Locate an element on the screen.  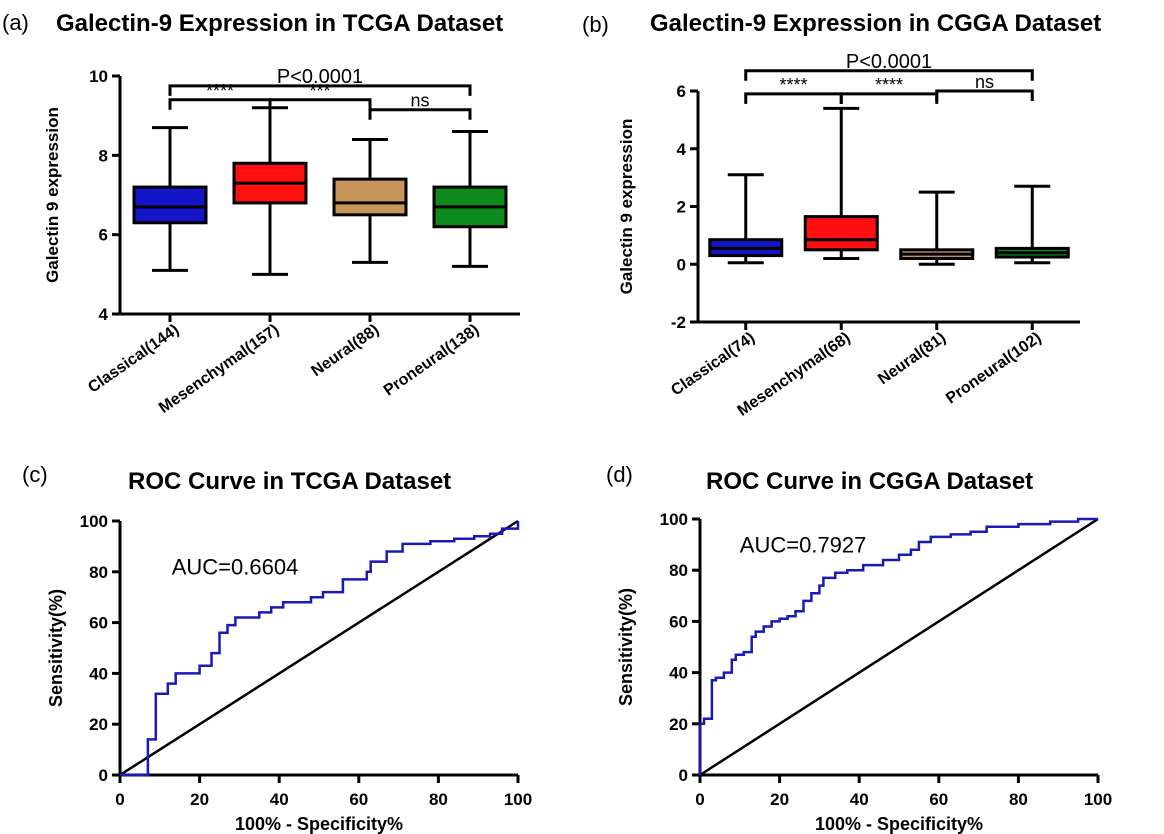
x-tick-label: Proneural(102) is located at coordinates (994, 368).